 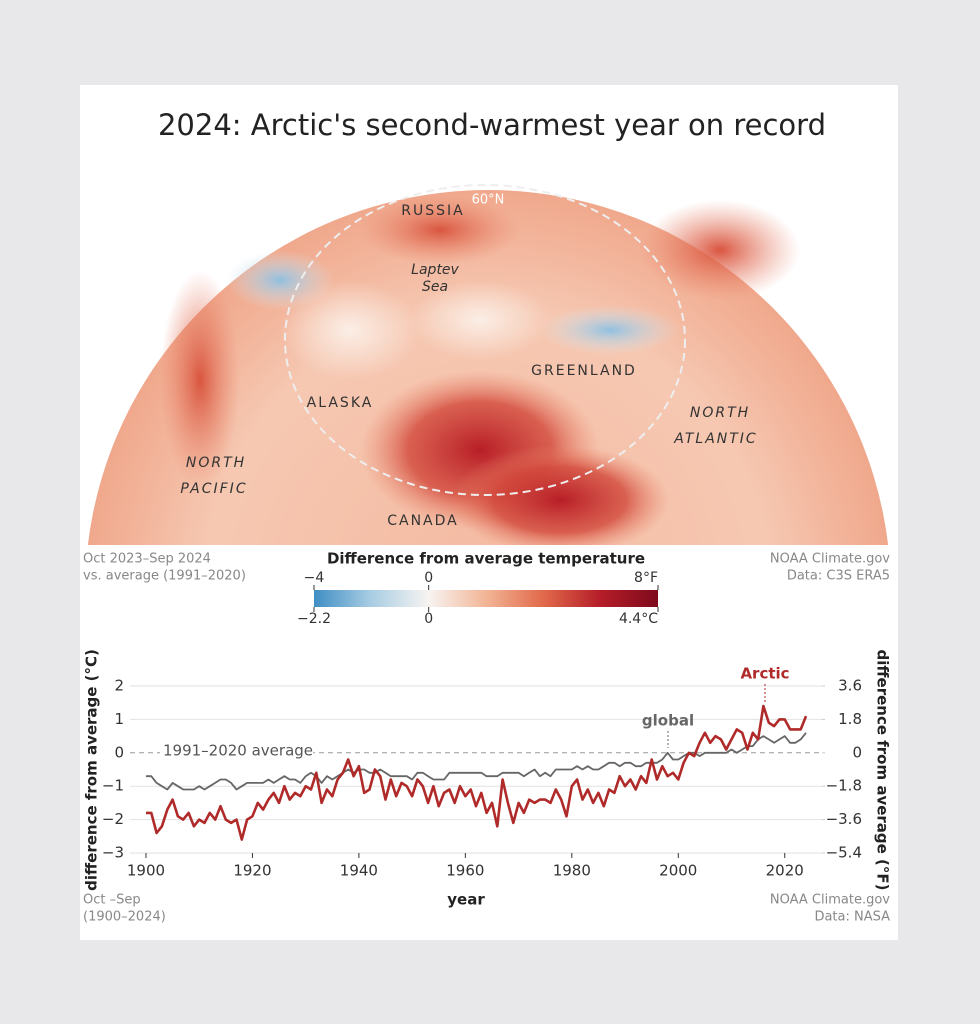 What do you see at coordinates (314, 619) in the screenshot?
I see `colorbar-tick-label: −2.2` at bounding box center [314, 619].